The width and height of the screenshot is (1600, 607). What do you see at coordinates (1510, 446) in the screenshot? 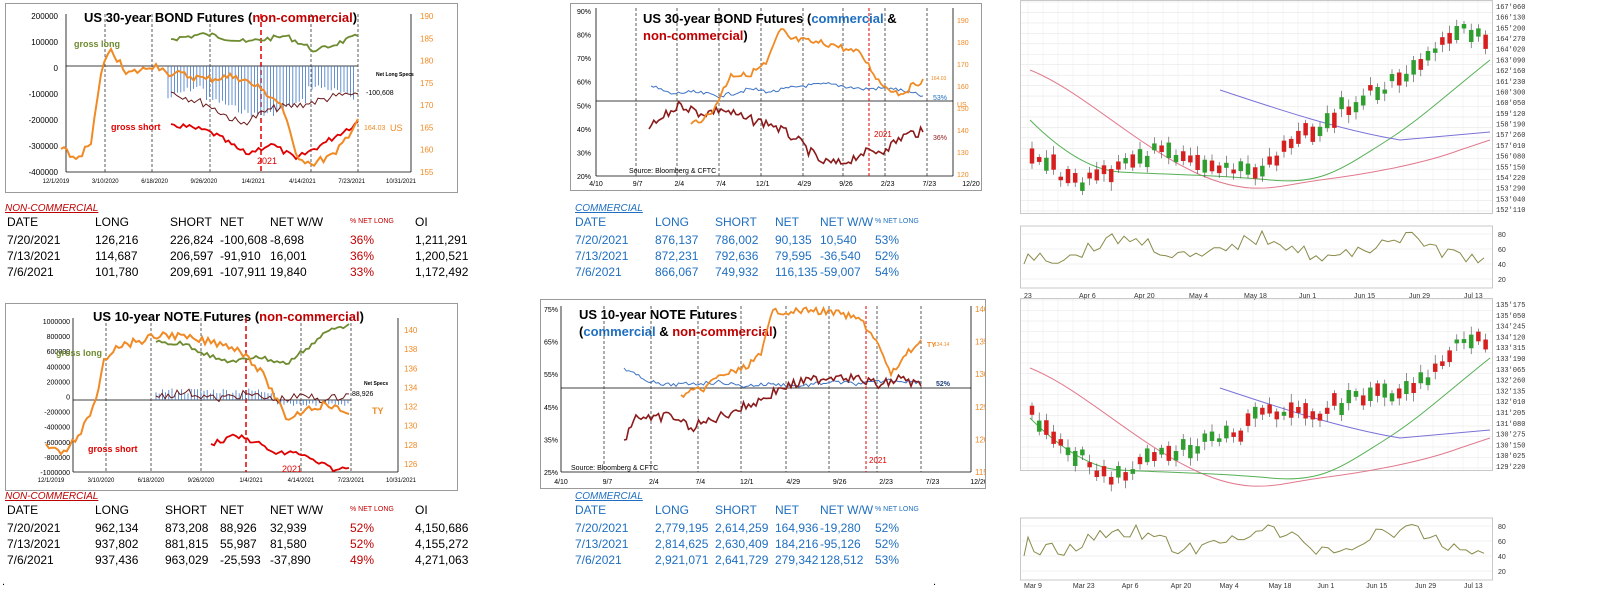
I see `price-axis-tick: 130'150` at bounding box center [1510, 446].